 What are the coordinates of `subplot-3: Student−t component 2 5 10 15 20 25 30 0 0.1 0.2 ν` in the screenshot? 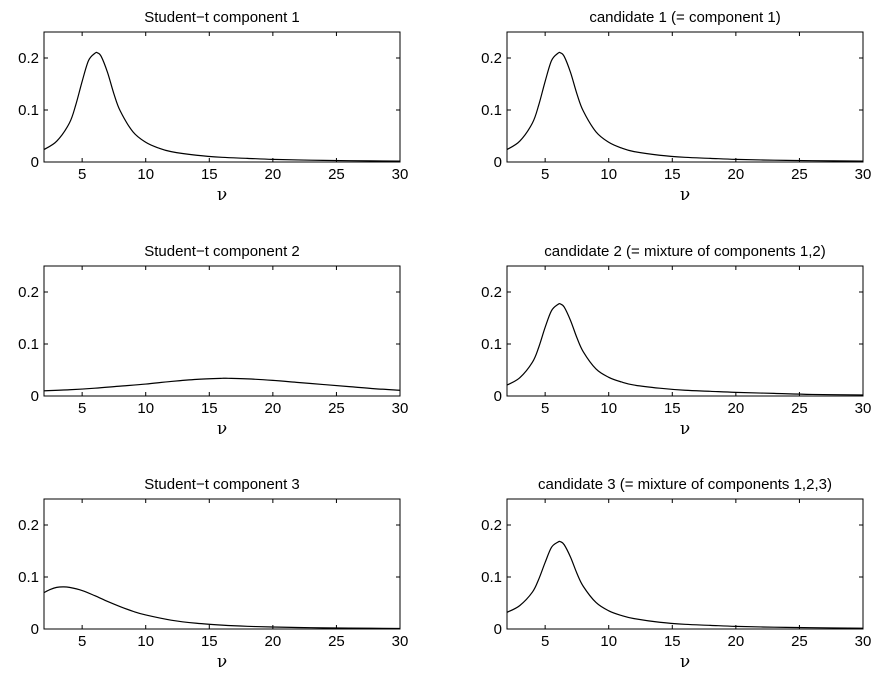 It's located at (213, 341).